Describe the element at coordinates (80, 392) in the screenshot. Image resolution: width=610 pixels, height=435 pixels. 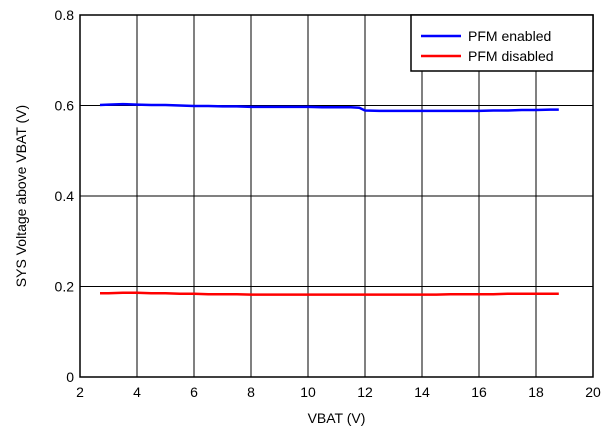
I see `x-tick-label: 2` at that location.